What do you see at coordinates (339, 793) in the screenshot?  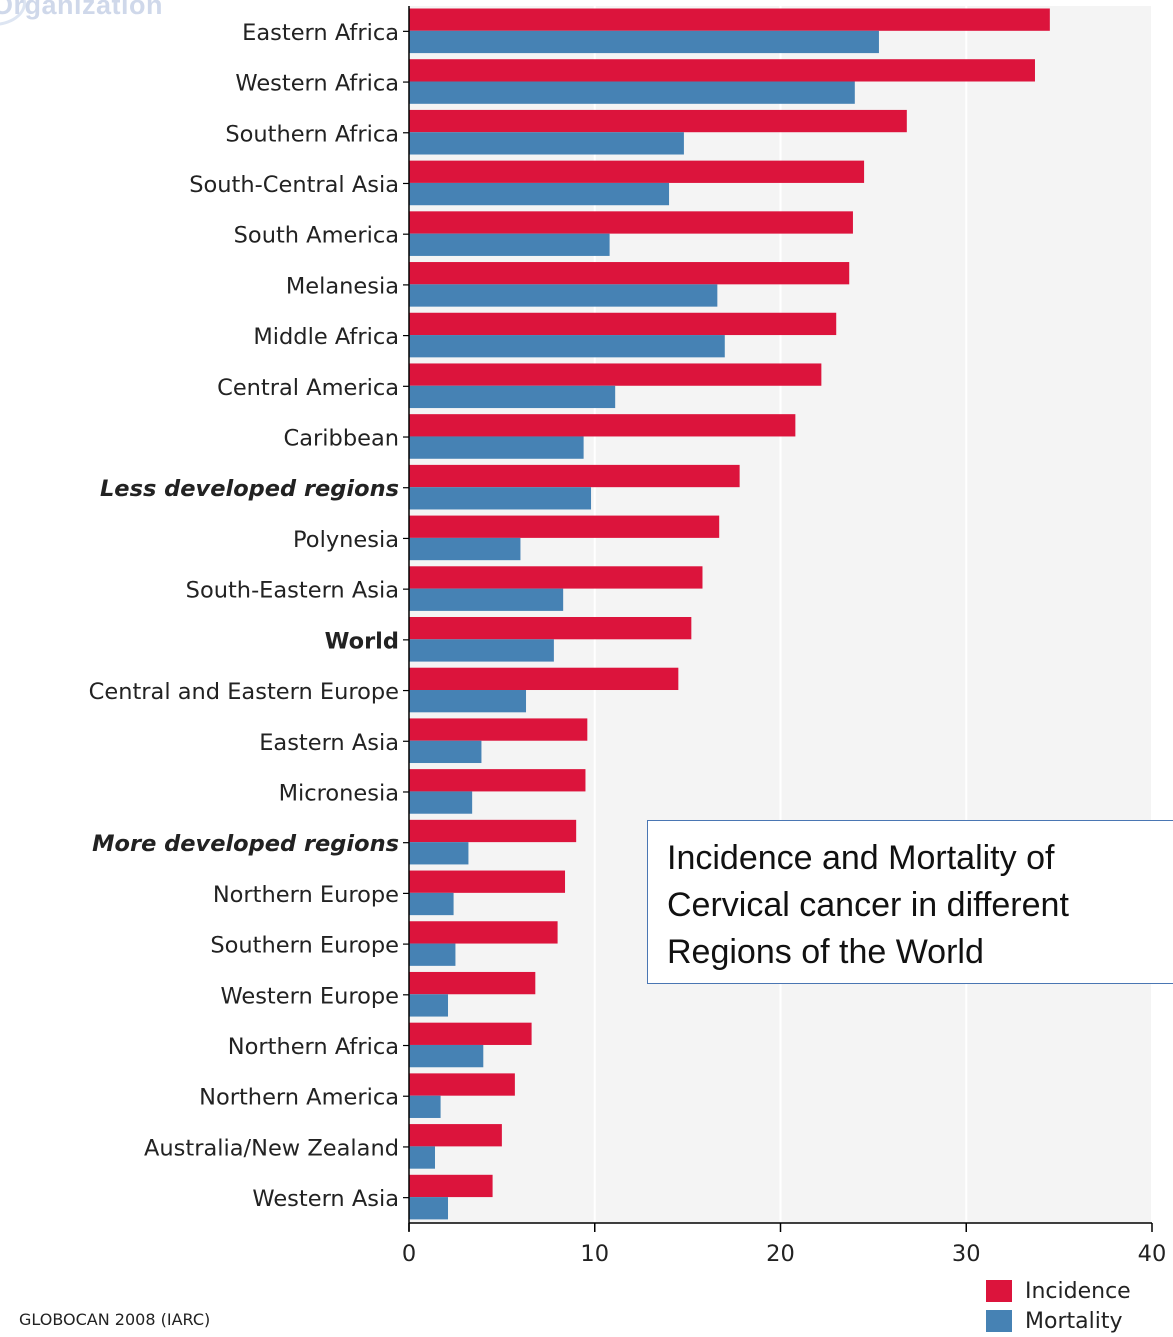 I see `category-label-15: Micronesia` at bounding box center [339, 793].